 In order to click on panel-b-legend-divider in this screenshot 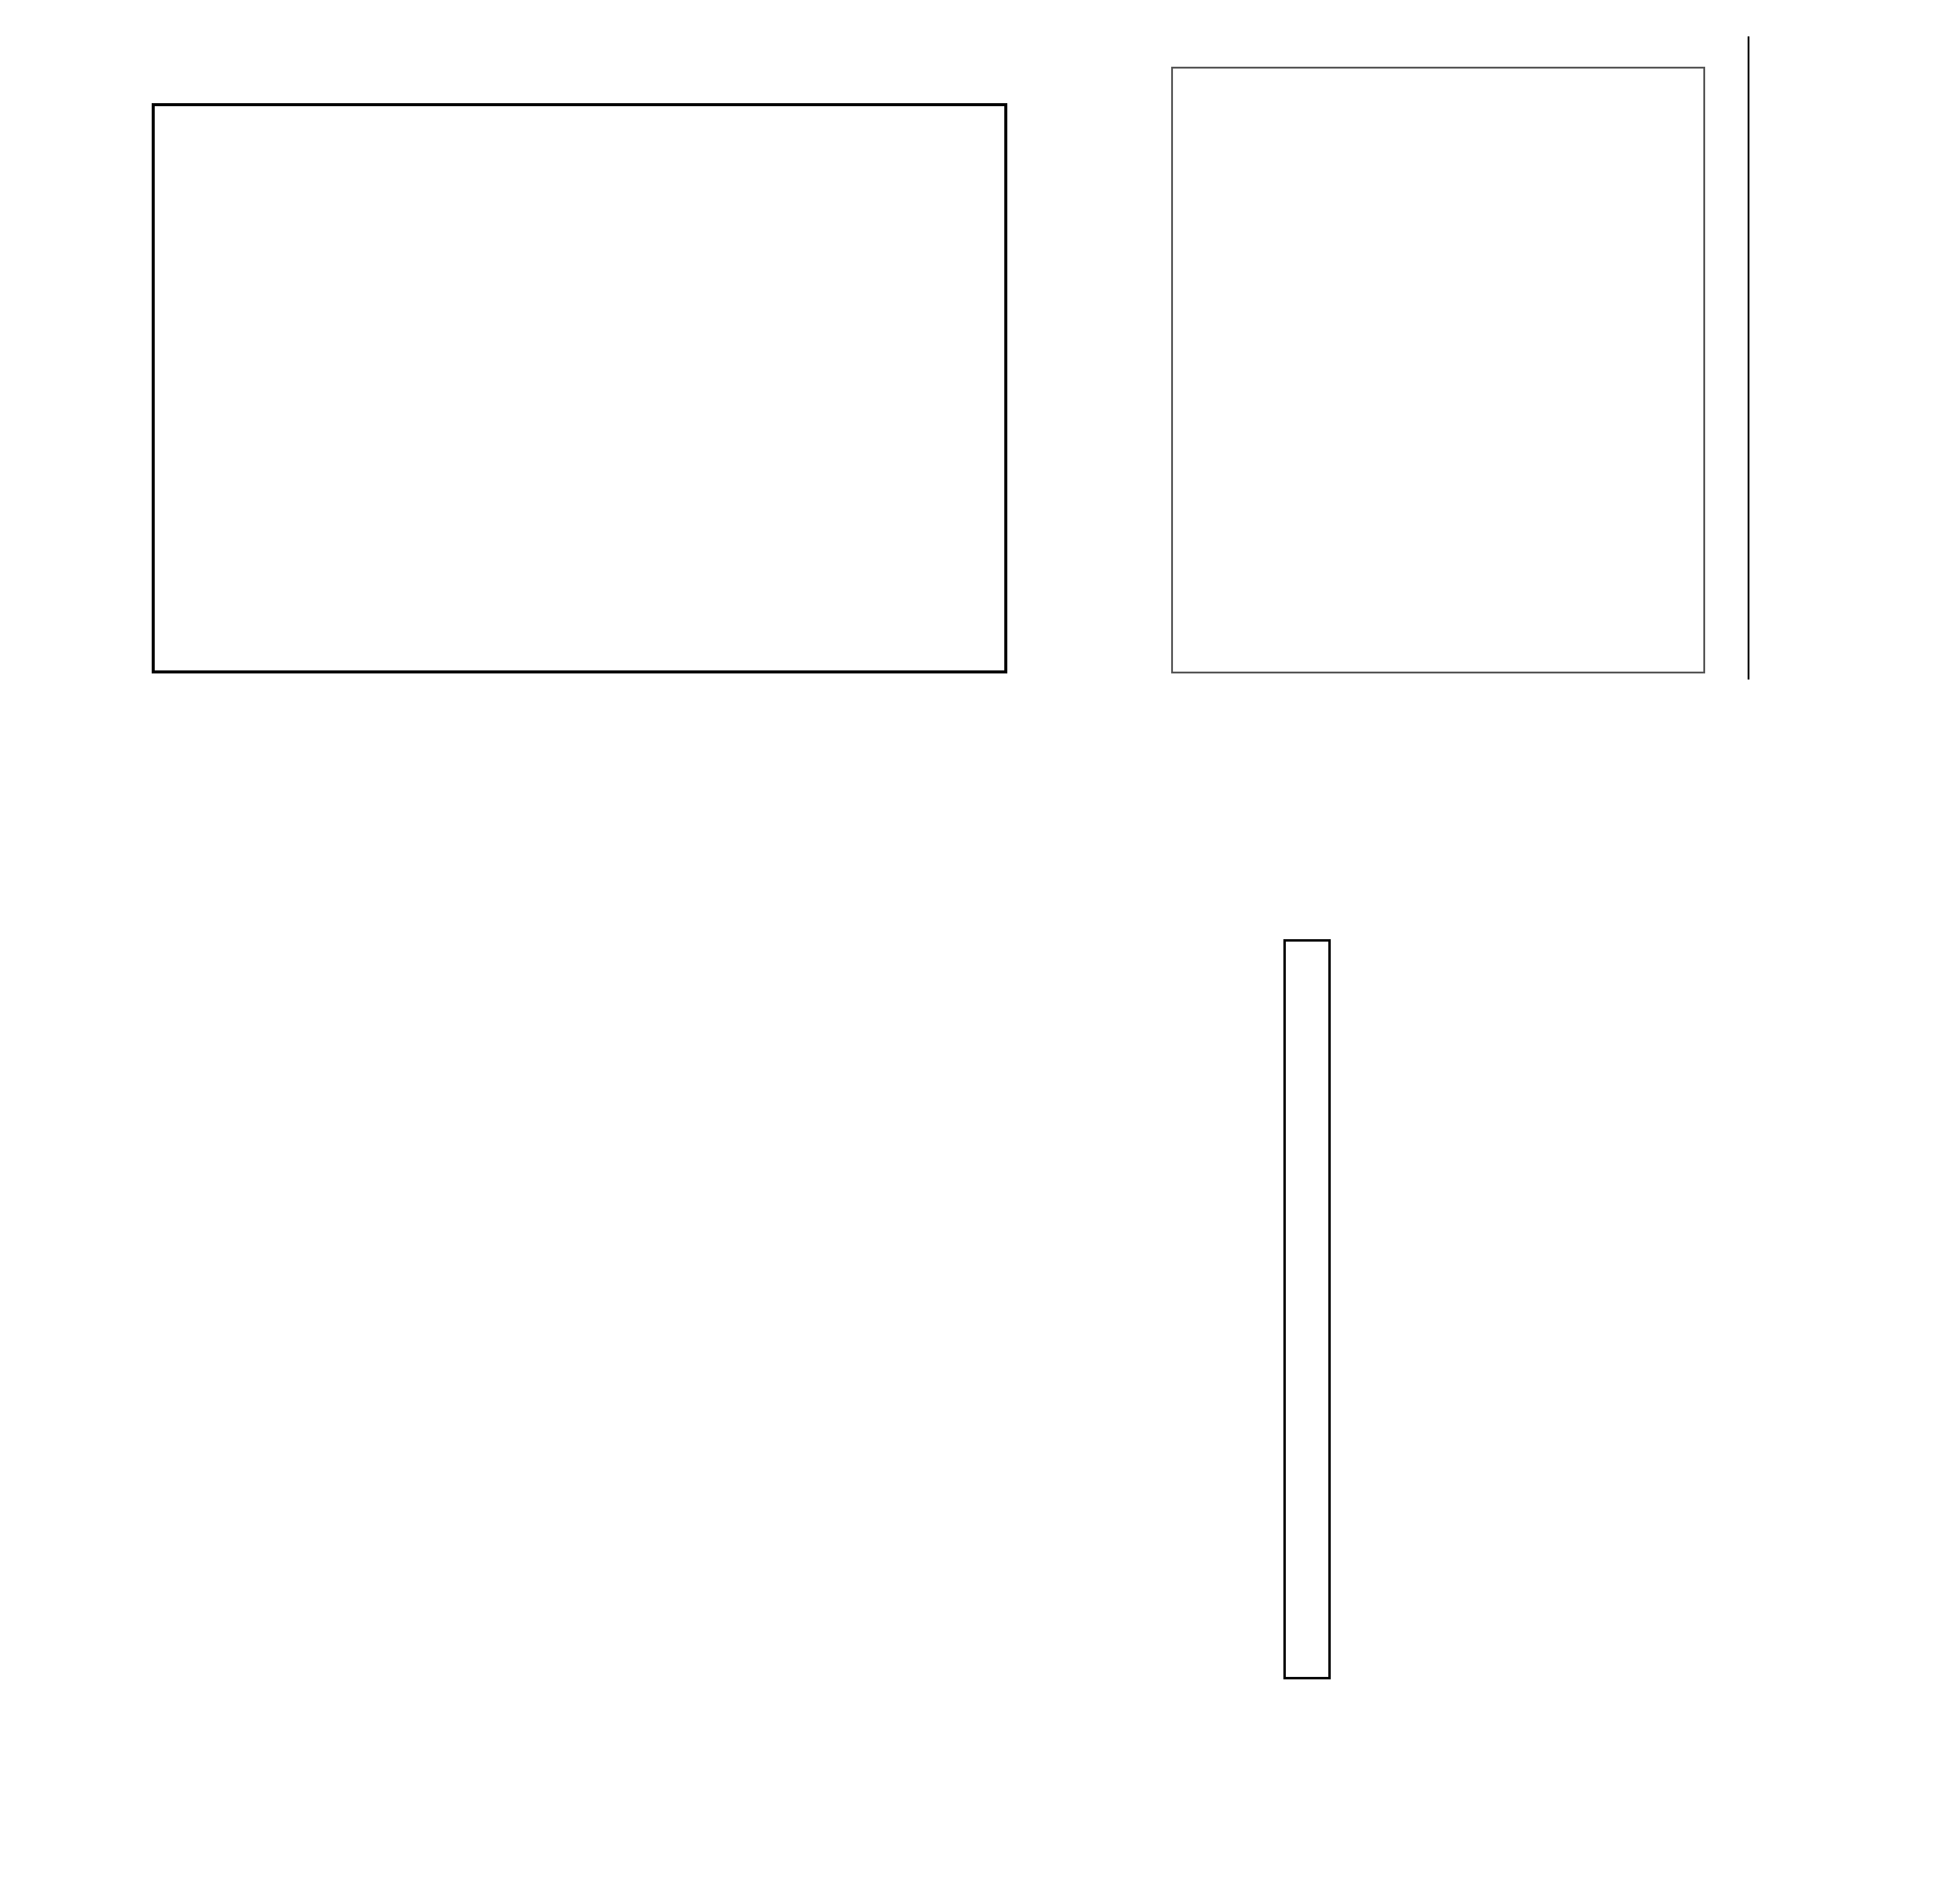, I will do `click(1748, 358)`.